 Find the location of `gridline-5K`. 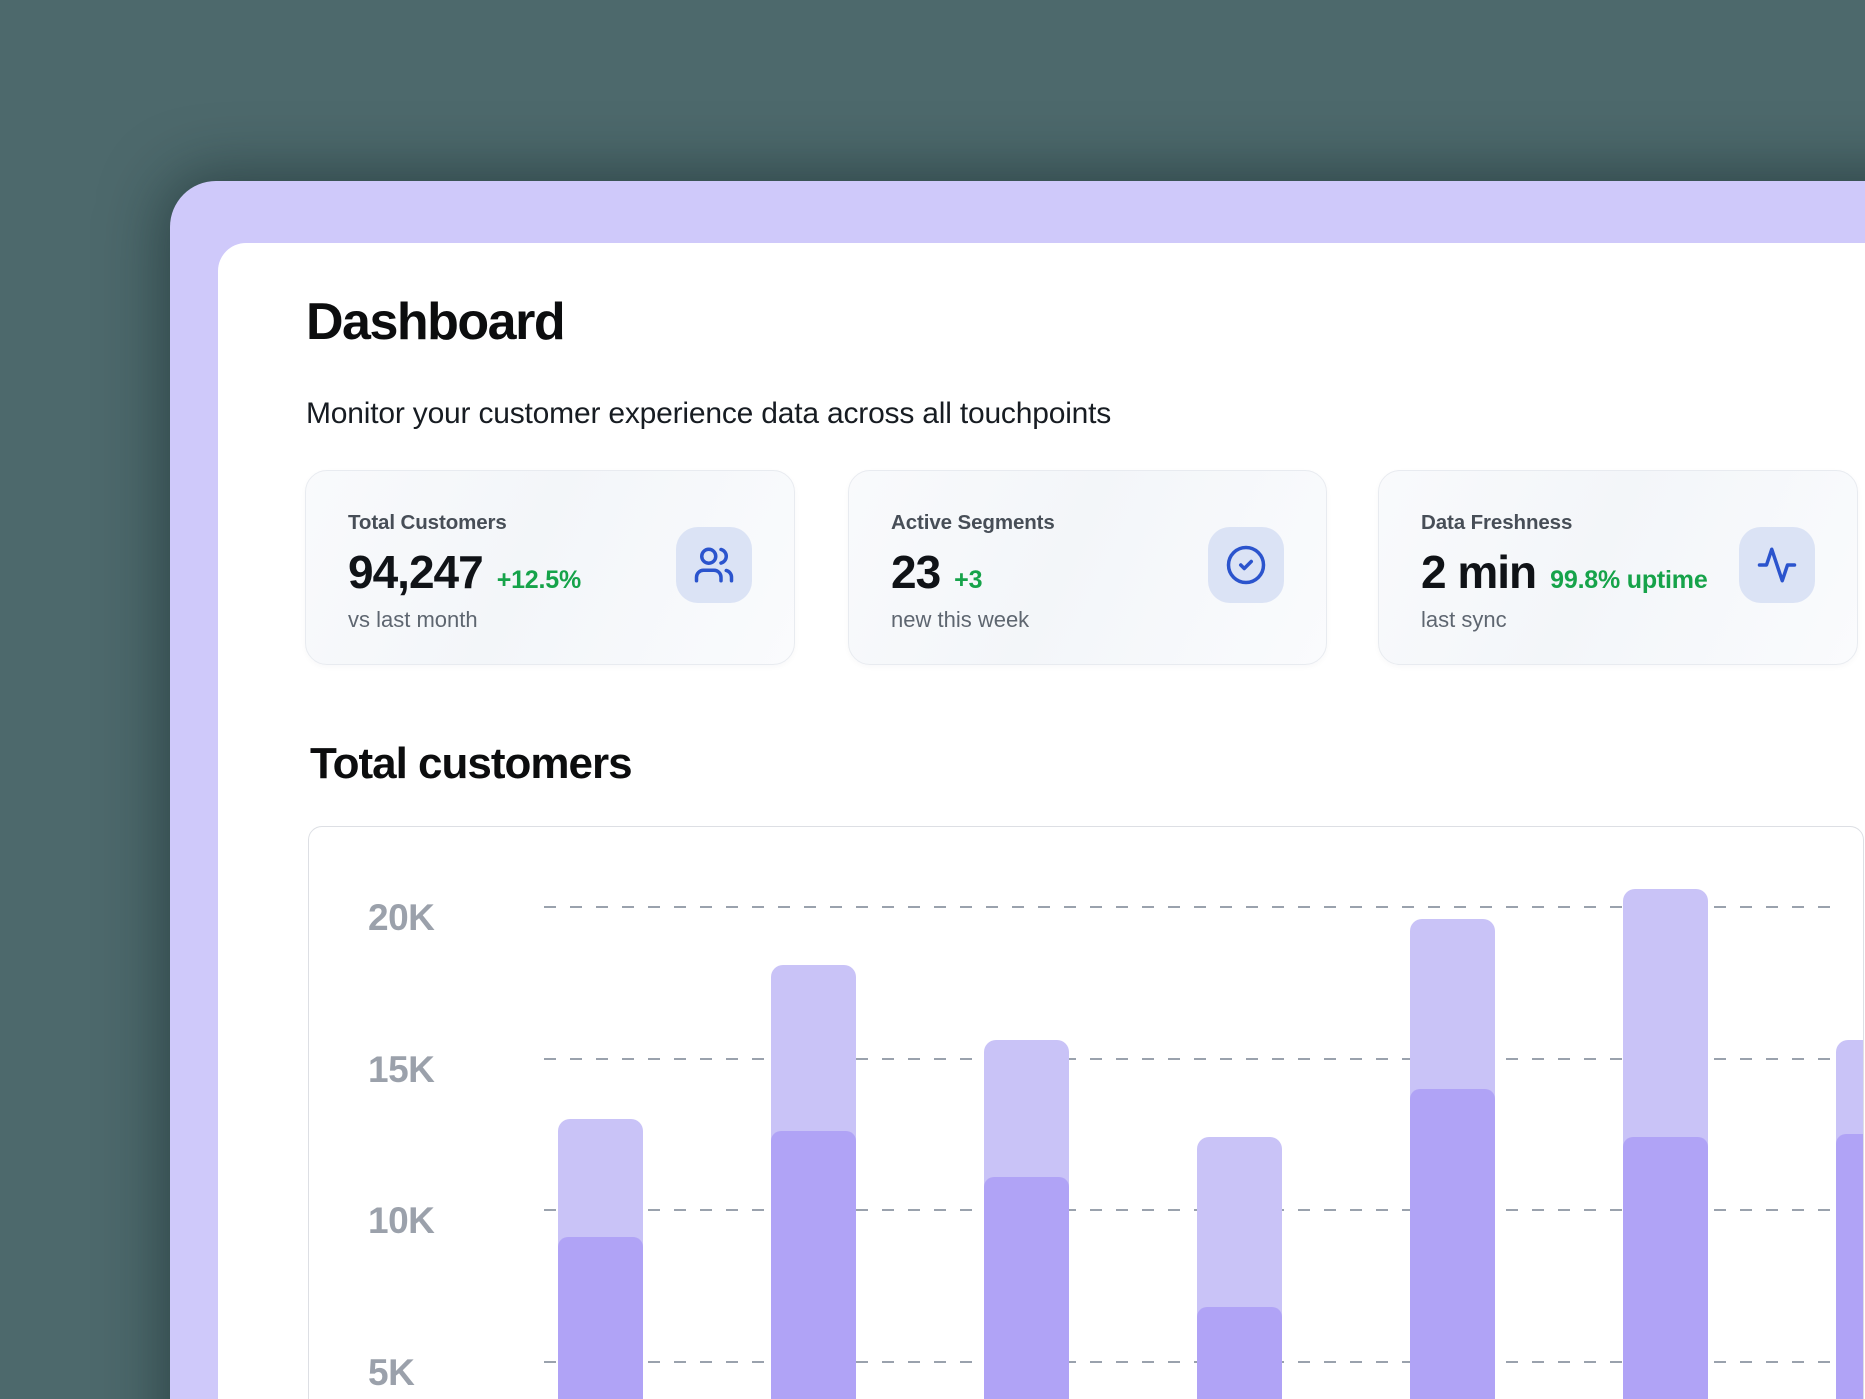

gridline-5K is located at coordinates (1192, 1361).